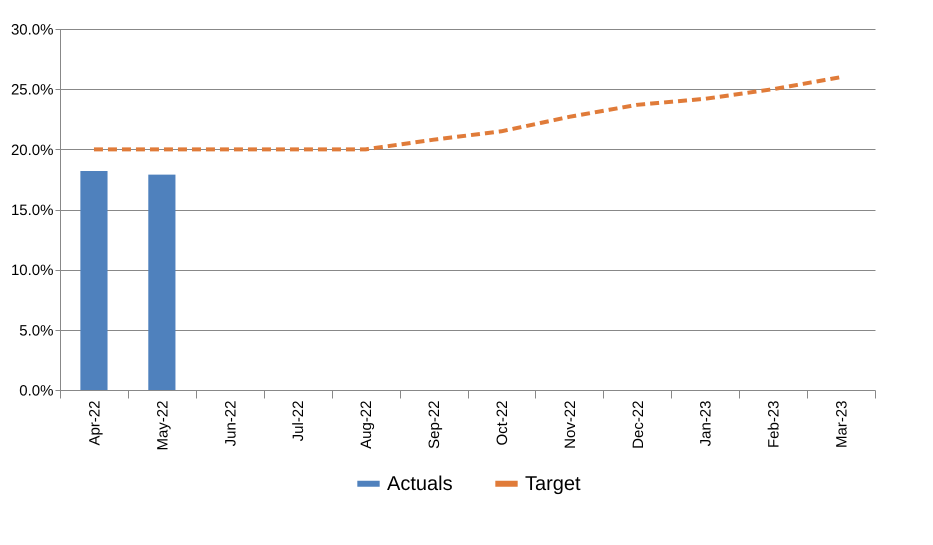 The height and width of the screenshot is (545, 933). I want to click on x-tick-label: Feb-23, so click(774, 424).